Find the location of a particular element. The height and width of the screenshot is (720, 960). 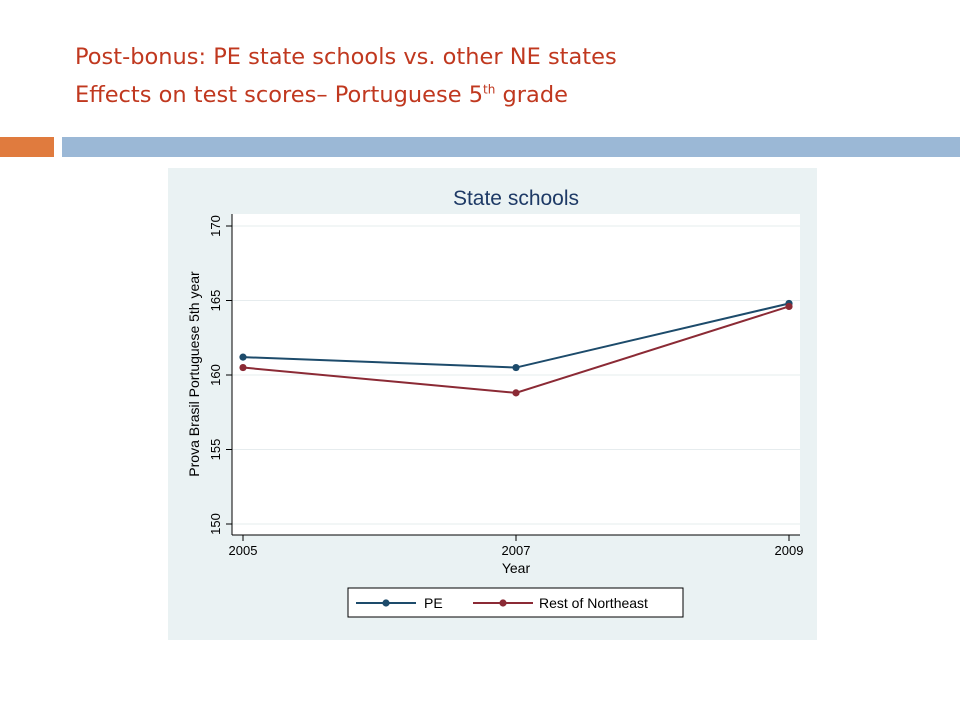

y-tick-label: 160 is located at coordinates (215, 375).